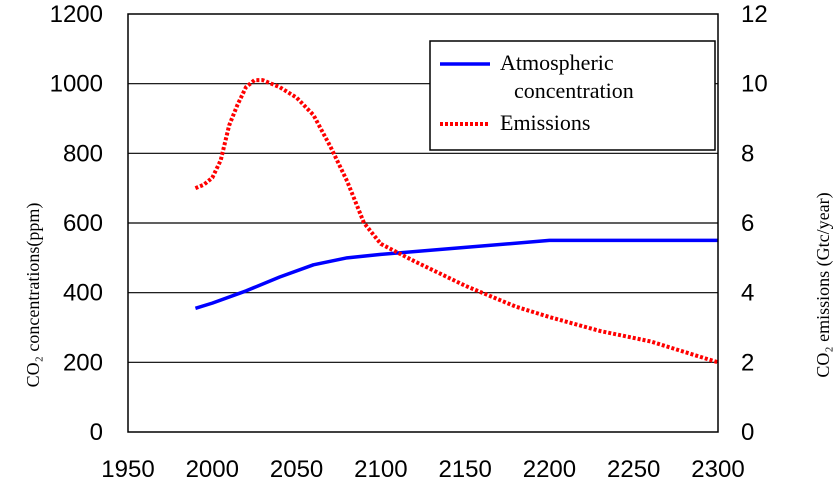 The height and width of the screenshot is (489, 839). Describe the element at coordinates (212, 469) in the screenshot. I see `x-tick-label: 2000` at that location.